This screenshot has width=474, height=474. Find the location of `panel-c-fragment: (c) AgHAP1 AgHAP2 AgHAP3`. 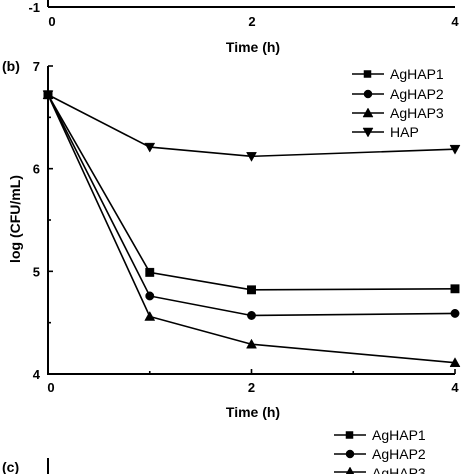

panel-c-fragment: (c) AgHAP1 AgHAP2 AgHAP3 is located at coordinates (214, 450).